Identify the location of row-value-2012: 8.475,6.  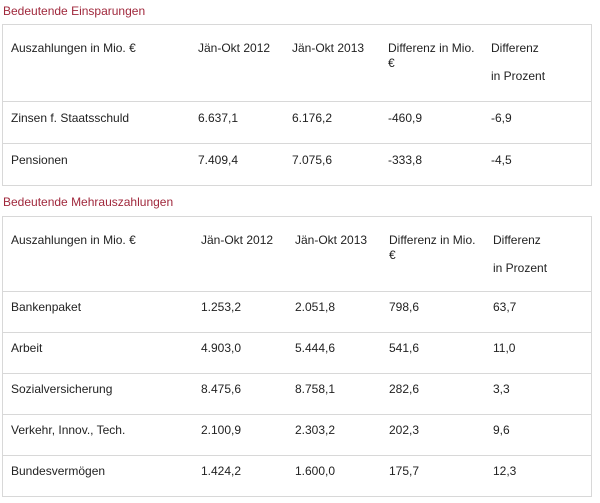
(221, 389).